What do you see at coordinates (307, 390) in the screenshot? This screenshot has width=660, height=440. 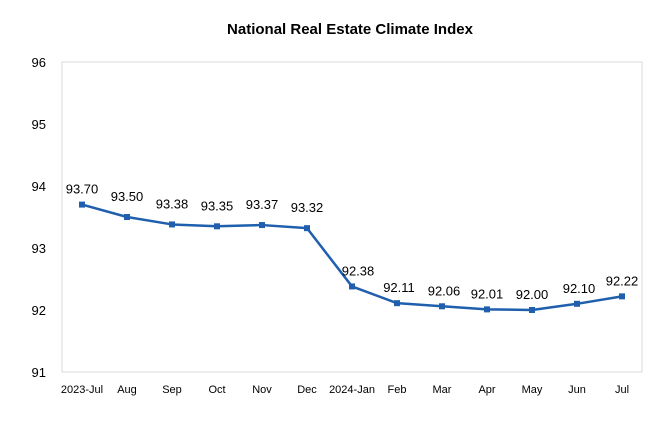 I see `x-tick-label: Dec` at bounding box center [307, 390].